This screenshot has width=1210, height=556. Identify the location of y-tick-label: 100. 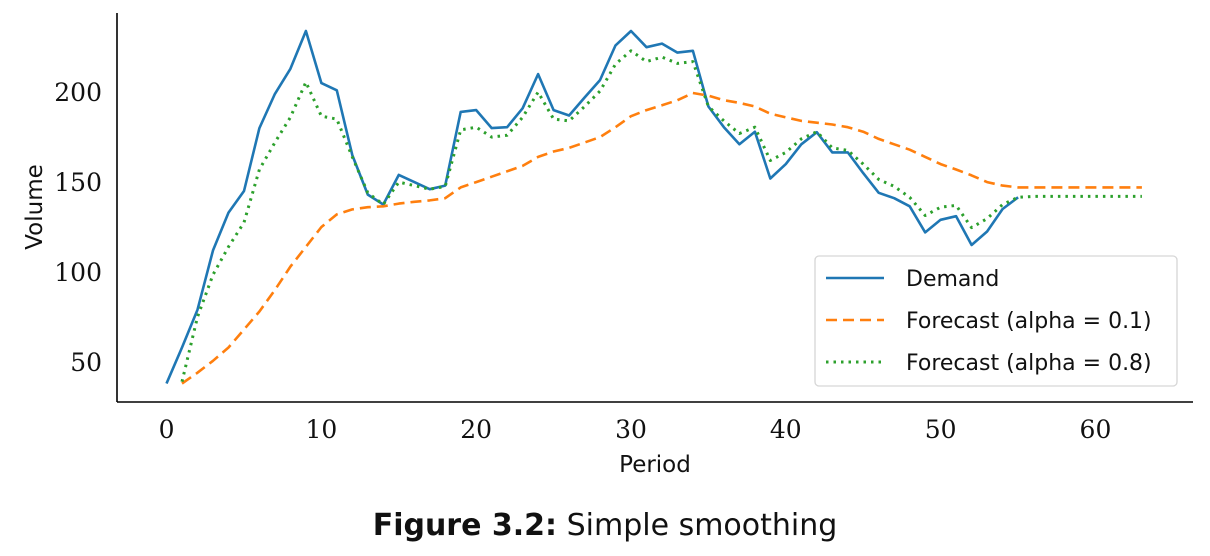
(78, 272).